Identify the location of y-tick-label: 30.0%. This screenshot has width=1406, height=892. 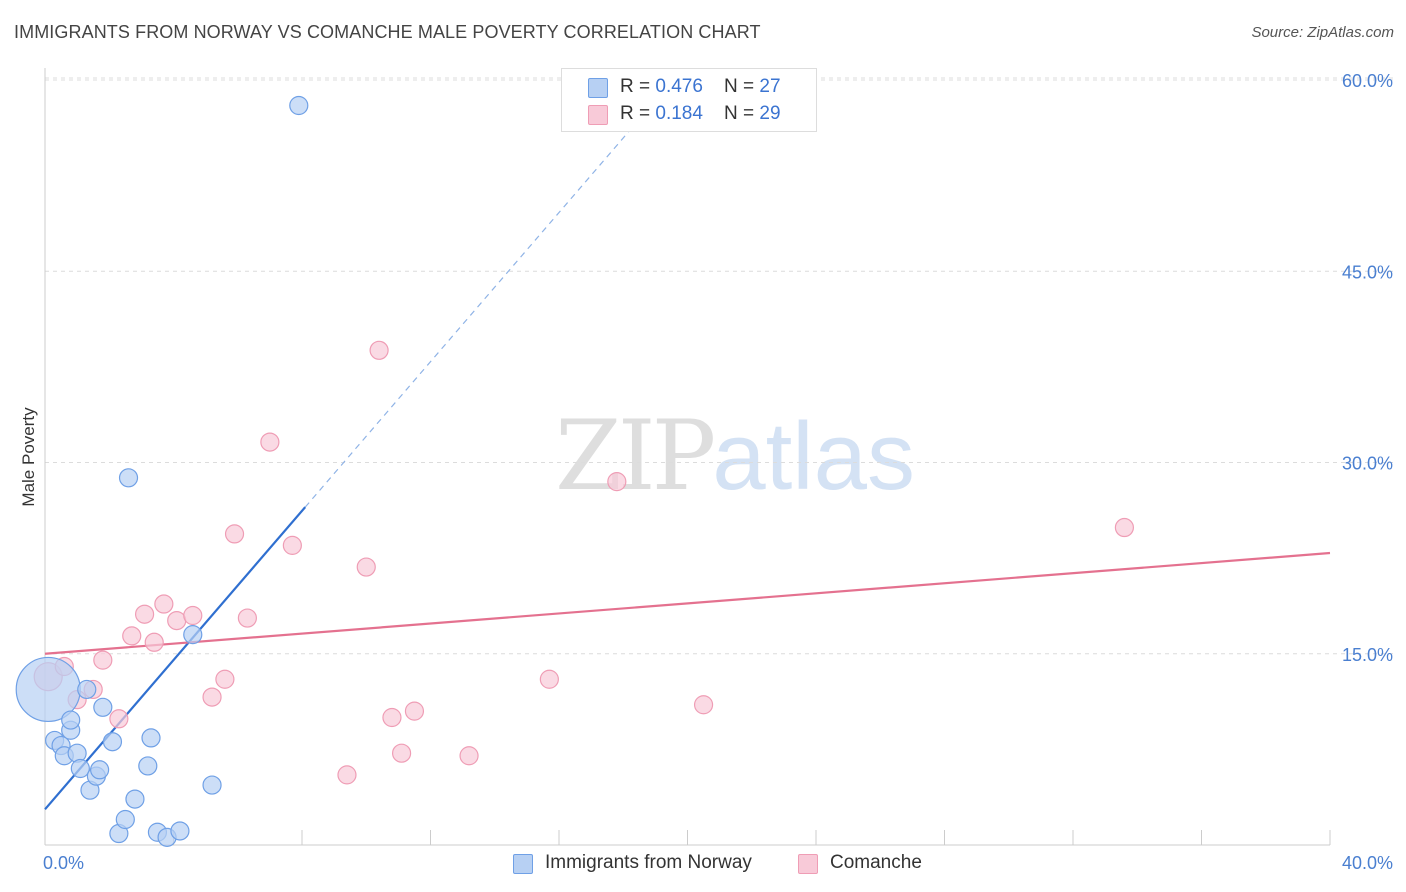
(1367, 464).